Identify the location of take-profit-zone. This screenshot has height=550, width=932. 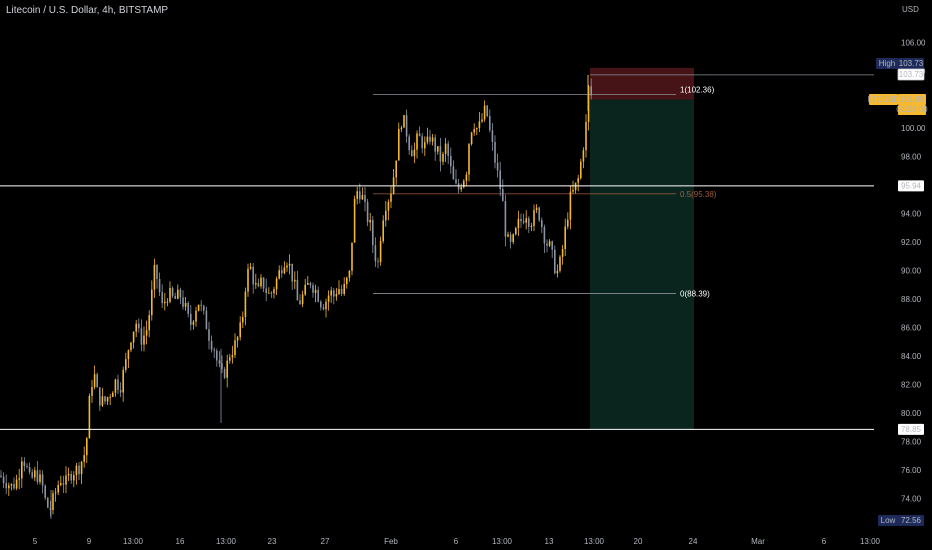
(642, 264).